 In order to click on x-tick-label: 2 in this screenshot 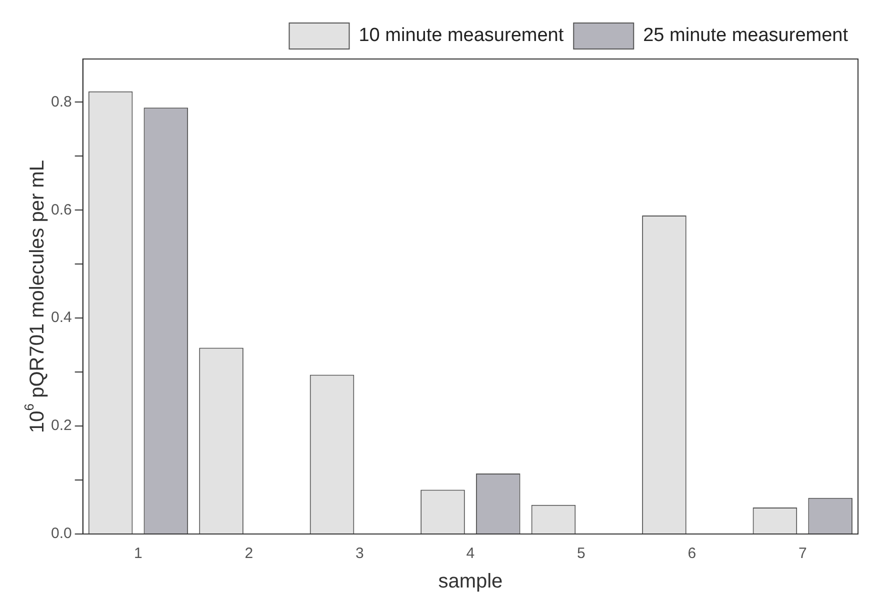, I will do `click(249, 553)`.